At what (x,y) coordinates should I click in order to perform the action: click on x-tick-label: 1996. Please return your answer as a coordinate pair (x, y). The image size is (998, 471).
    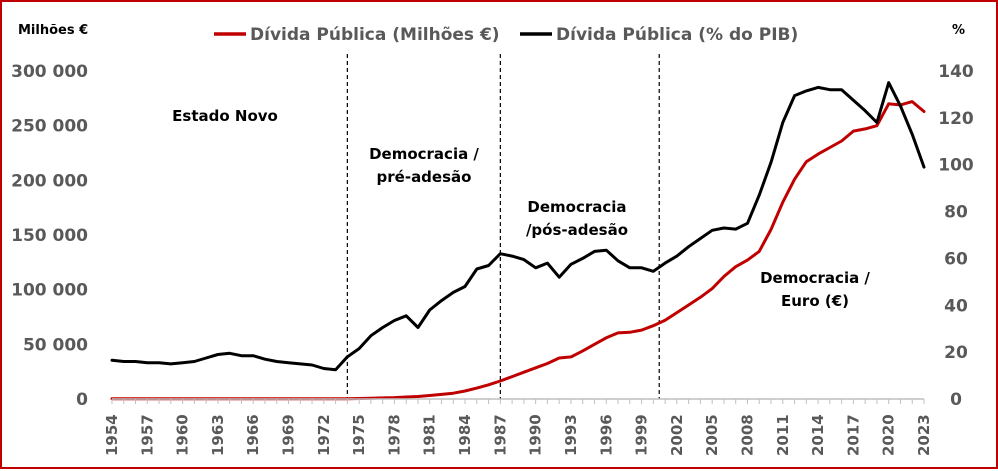
    Looking at the image, I should click on (606, 435).